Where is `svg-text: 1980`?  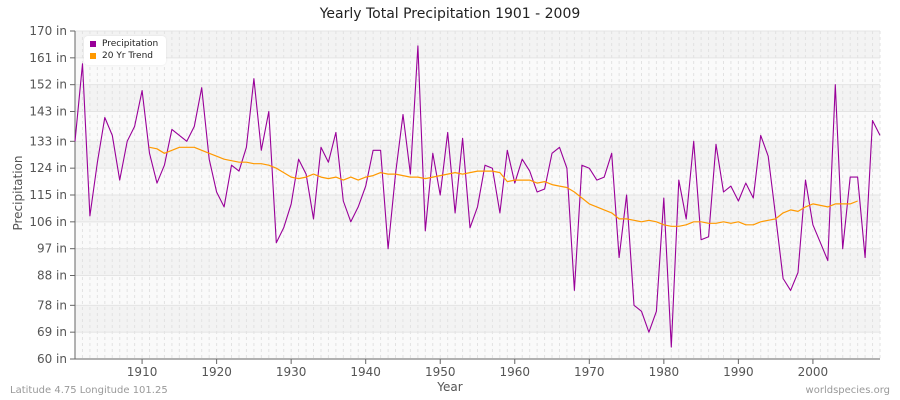 svg-text: 1980 is located at coordinates (664, 372).